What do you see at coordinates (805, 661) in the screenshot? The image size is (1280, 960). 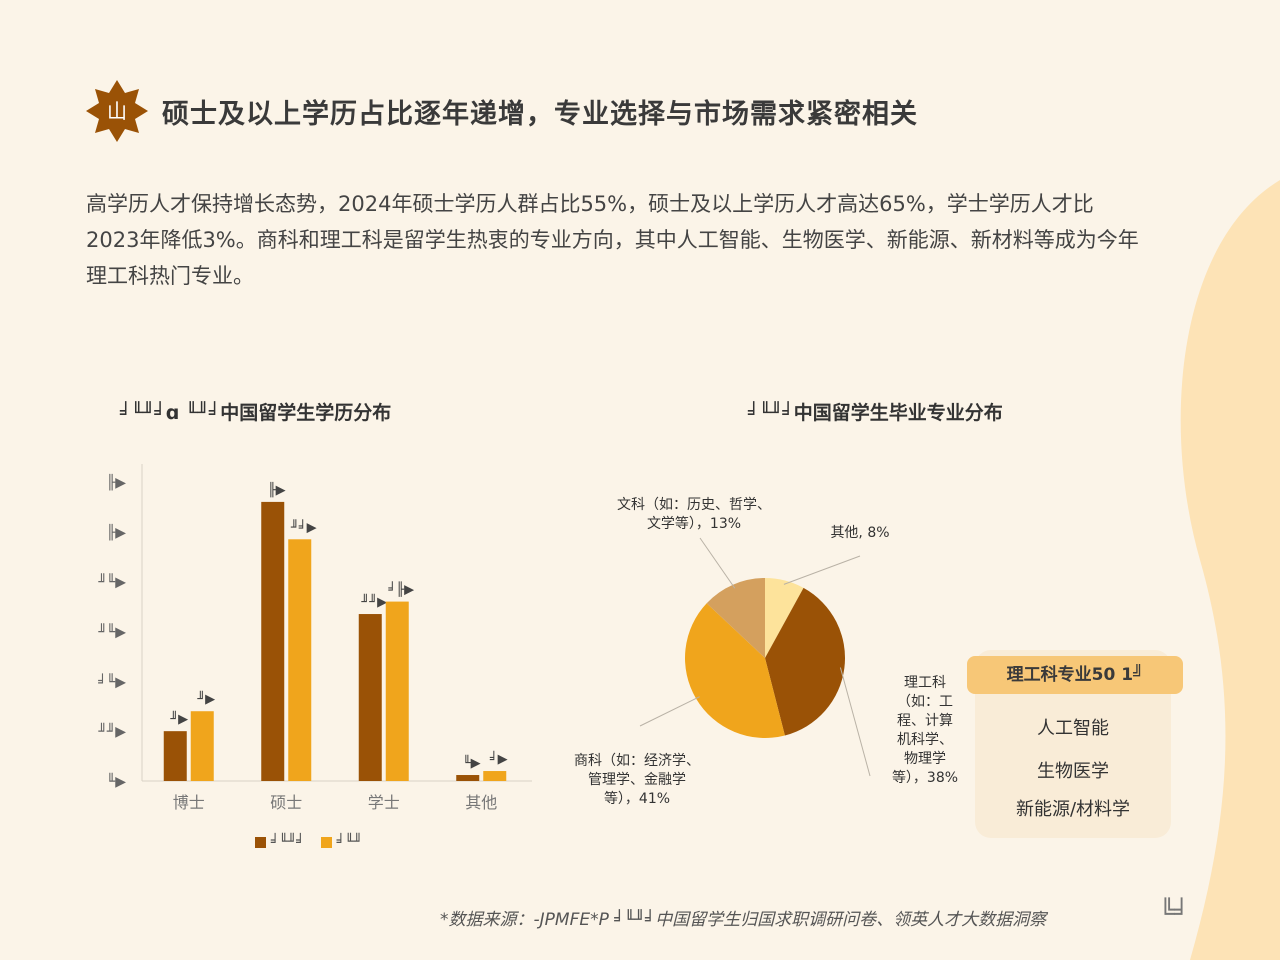 I see `pie-slice-理工科` at bounding box center [805, 661].